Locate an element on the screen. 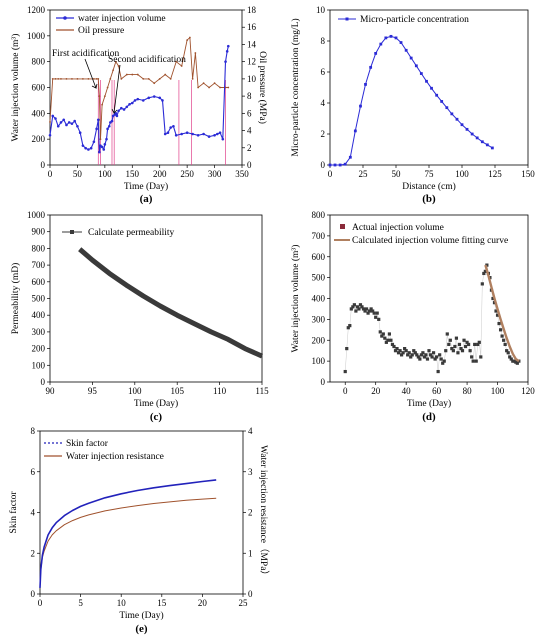 This screenshot has height=640, width=550. p0-y2-tick-label: 18 is located at coordinates (252, 10).